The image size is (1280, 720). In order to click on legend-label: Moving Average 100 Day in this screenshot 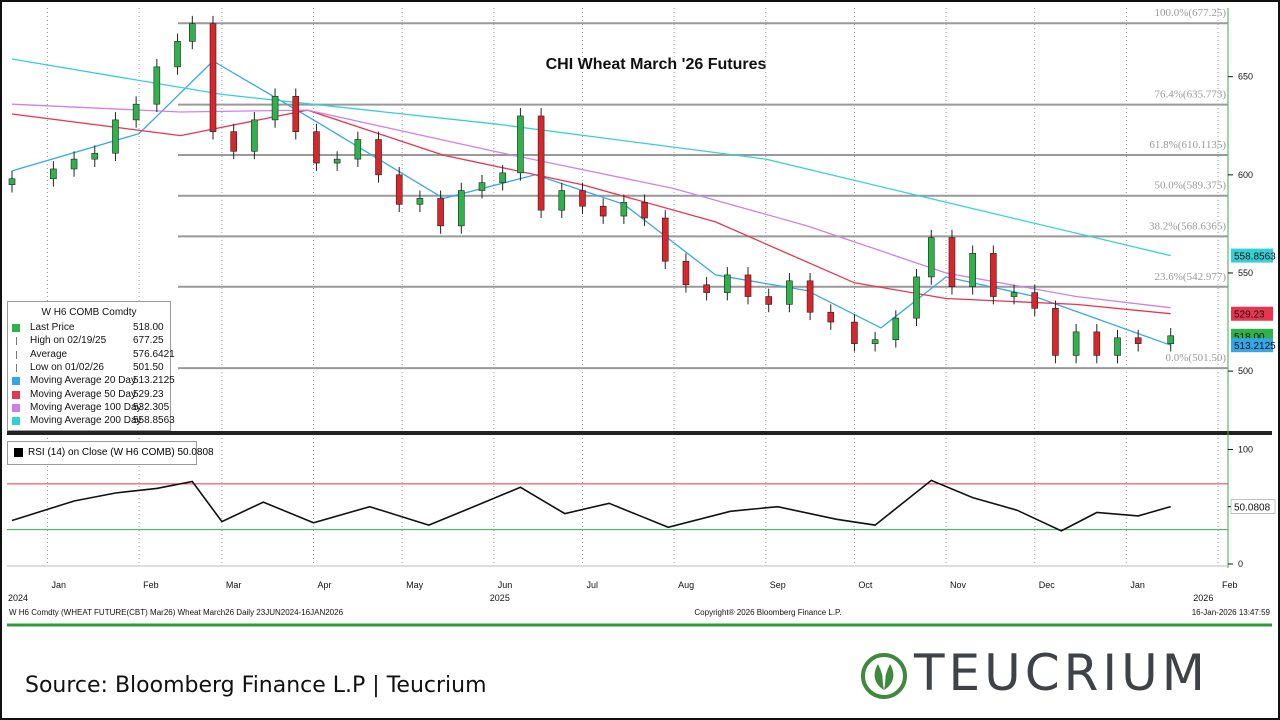, I will do `click(86, 407)`.